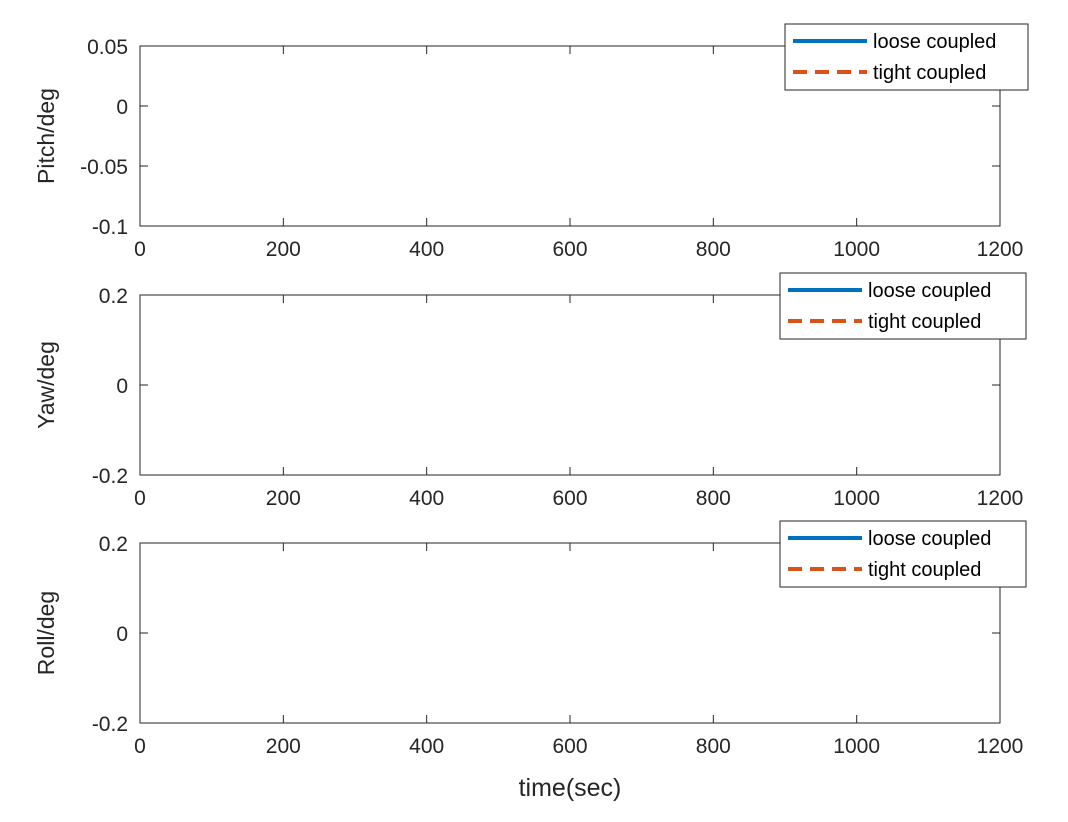 This screenshot has width=1068, height=822. I want to click on x-axis-label: time(sec), so click(570, 788).